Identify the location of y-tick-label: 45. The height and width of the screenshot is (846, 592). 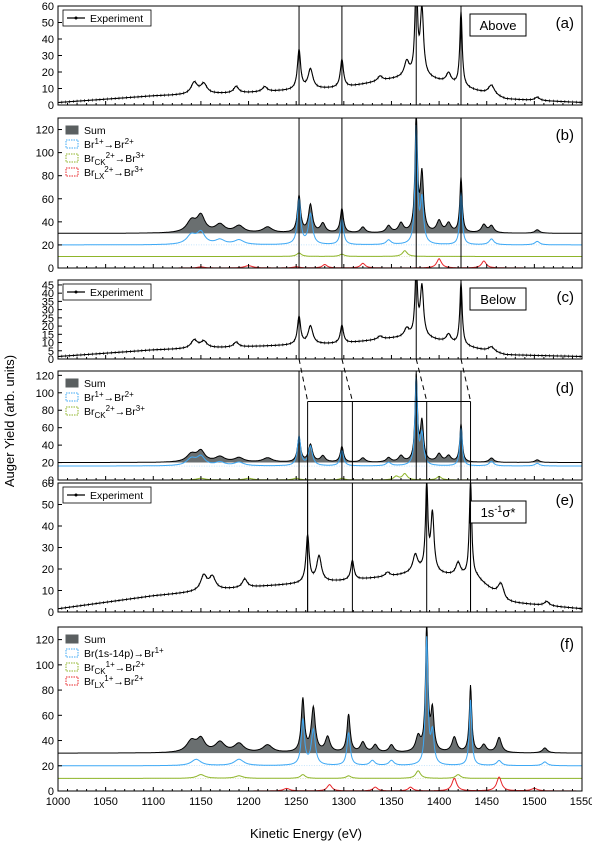
(48, 286).